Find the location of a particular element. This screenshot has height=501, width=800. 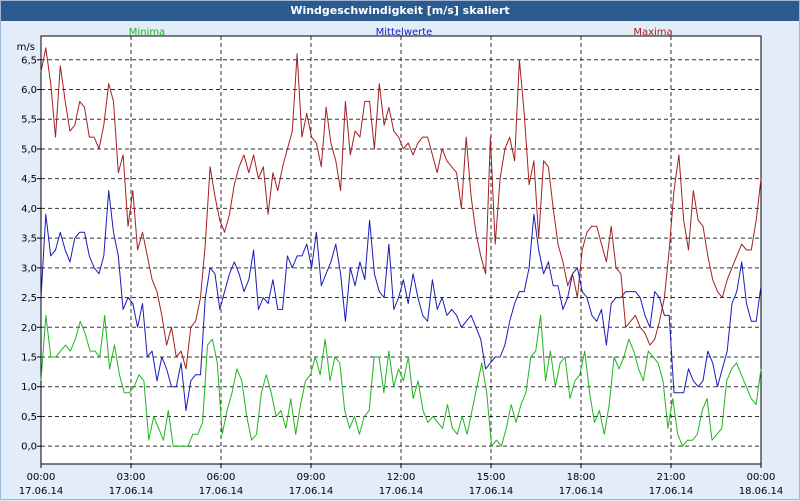

y-axis-label: m/s is located at coordinates (26, 47).